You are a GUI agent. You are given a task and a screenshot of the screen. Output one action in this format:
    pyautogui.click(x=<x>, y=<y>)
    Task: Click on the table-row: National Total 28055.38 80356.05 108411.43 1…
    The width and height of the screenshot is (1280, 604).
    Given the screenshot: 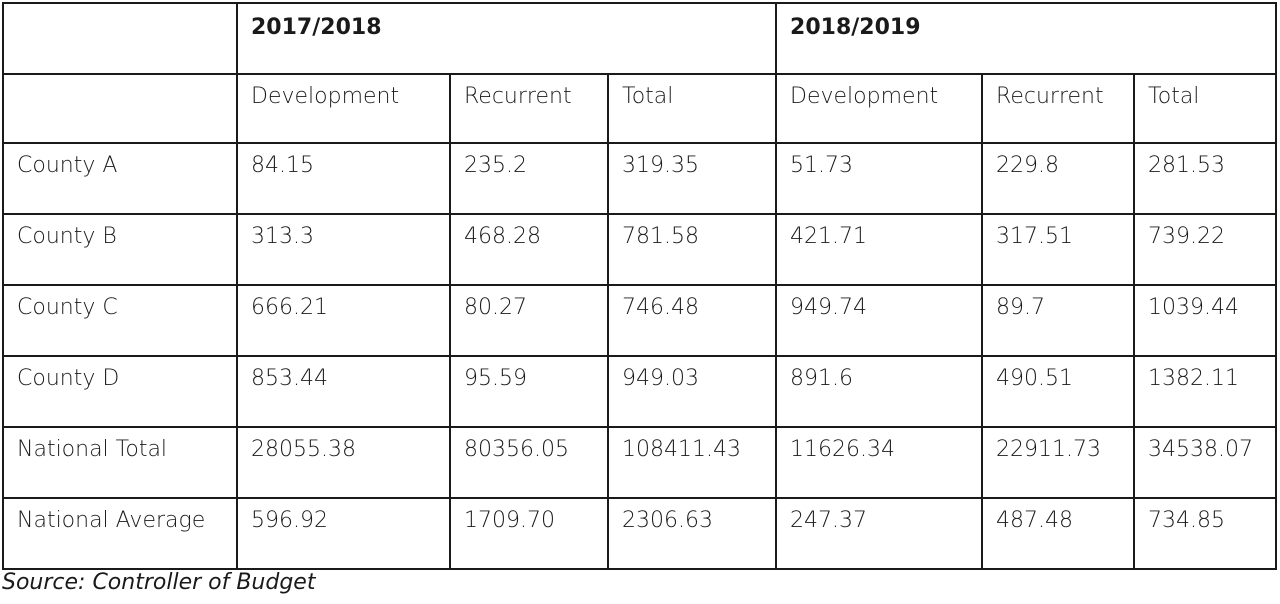 What is the action you would take?
    pyautogui.click(x=640, y=462)
    